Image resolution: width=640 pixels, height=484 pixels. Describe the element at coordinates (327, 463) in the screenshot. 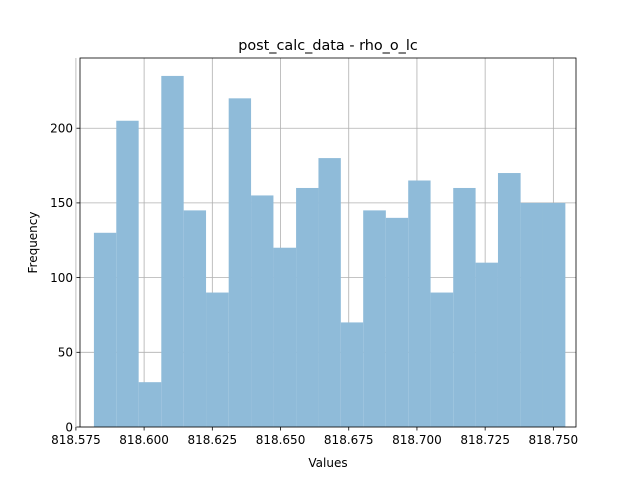

I see `x-axis-label: Values` at that location.